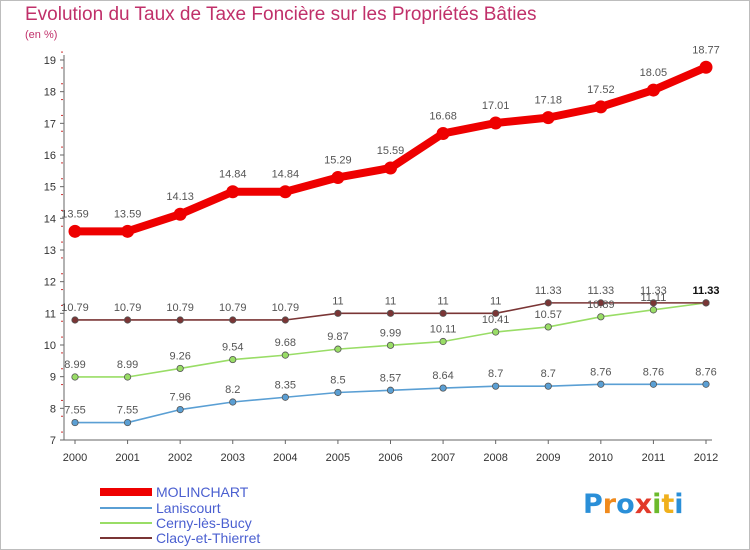 This screenshot has width=750, height=550. What do you see at coordinates (668, 504) in the screenshot?
I see `logo-letter: t` at bounding box center [668, 504].